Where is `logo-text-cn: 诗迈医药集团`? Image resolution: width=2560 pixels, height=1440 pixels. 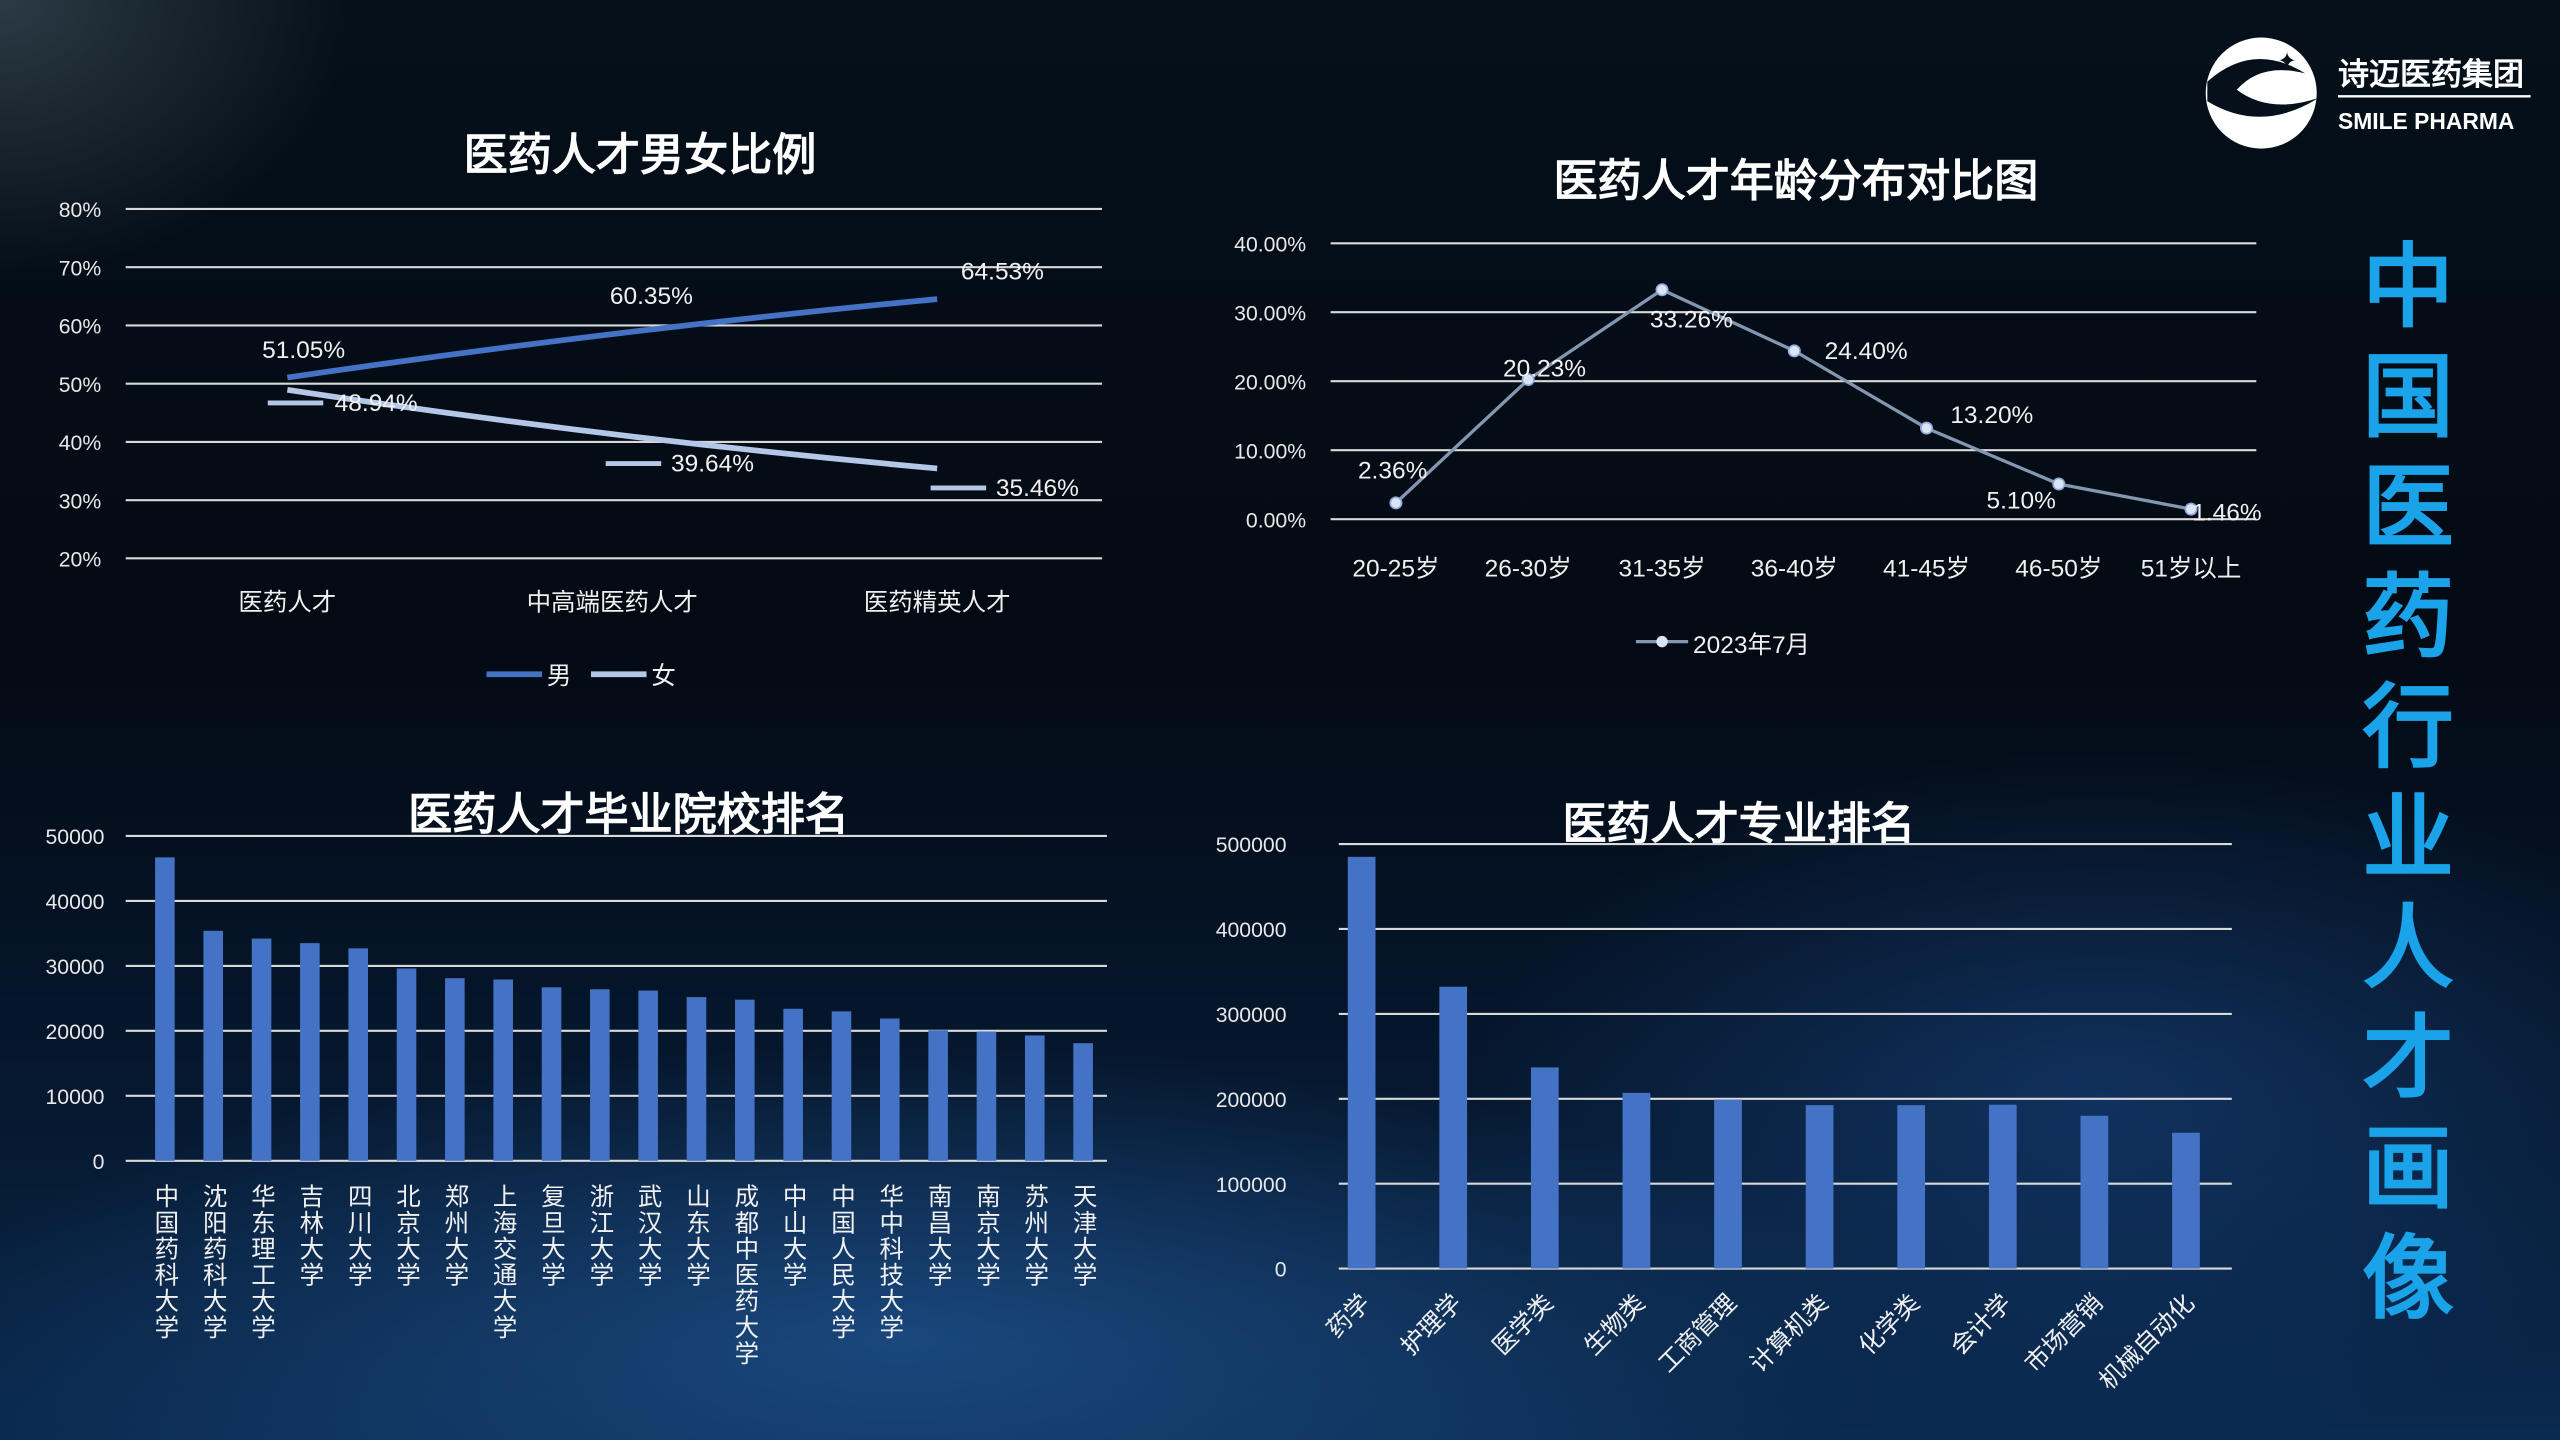
logo-text-cn: 诗迈医药集团 is located at coordinates (2431, 74).